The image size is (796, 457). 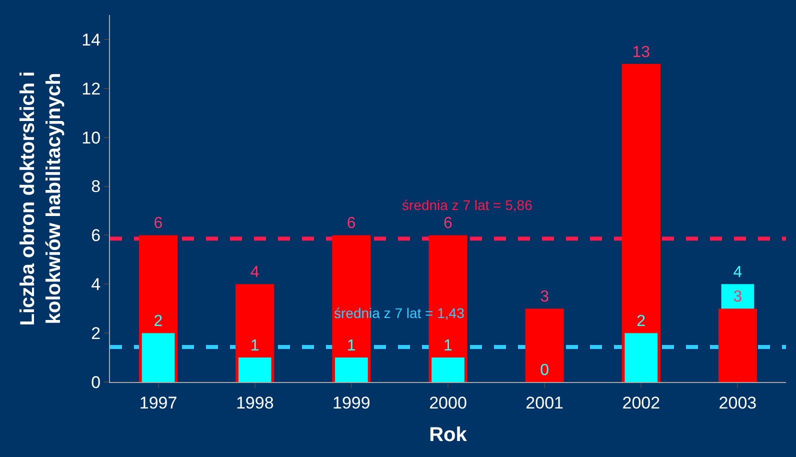 What do you see at coordinates (91, 88) in the screenshot?
I see `y-tick-label: 12` at bounding box center [91, 88].